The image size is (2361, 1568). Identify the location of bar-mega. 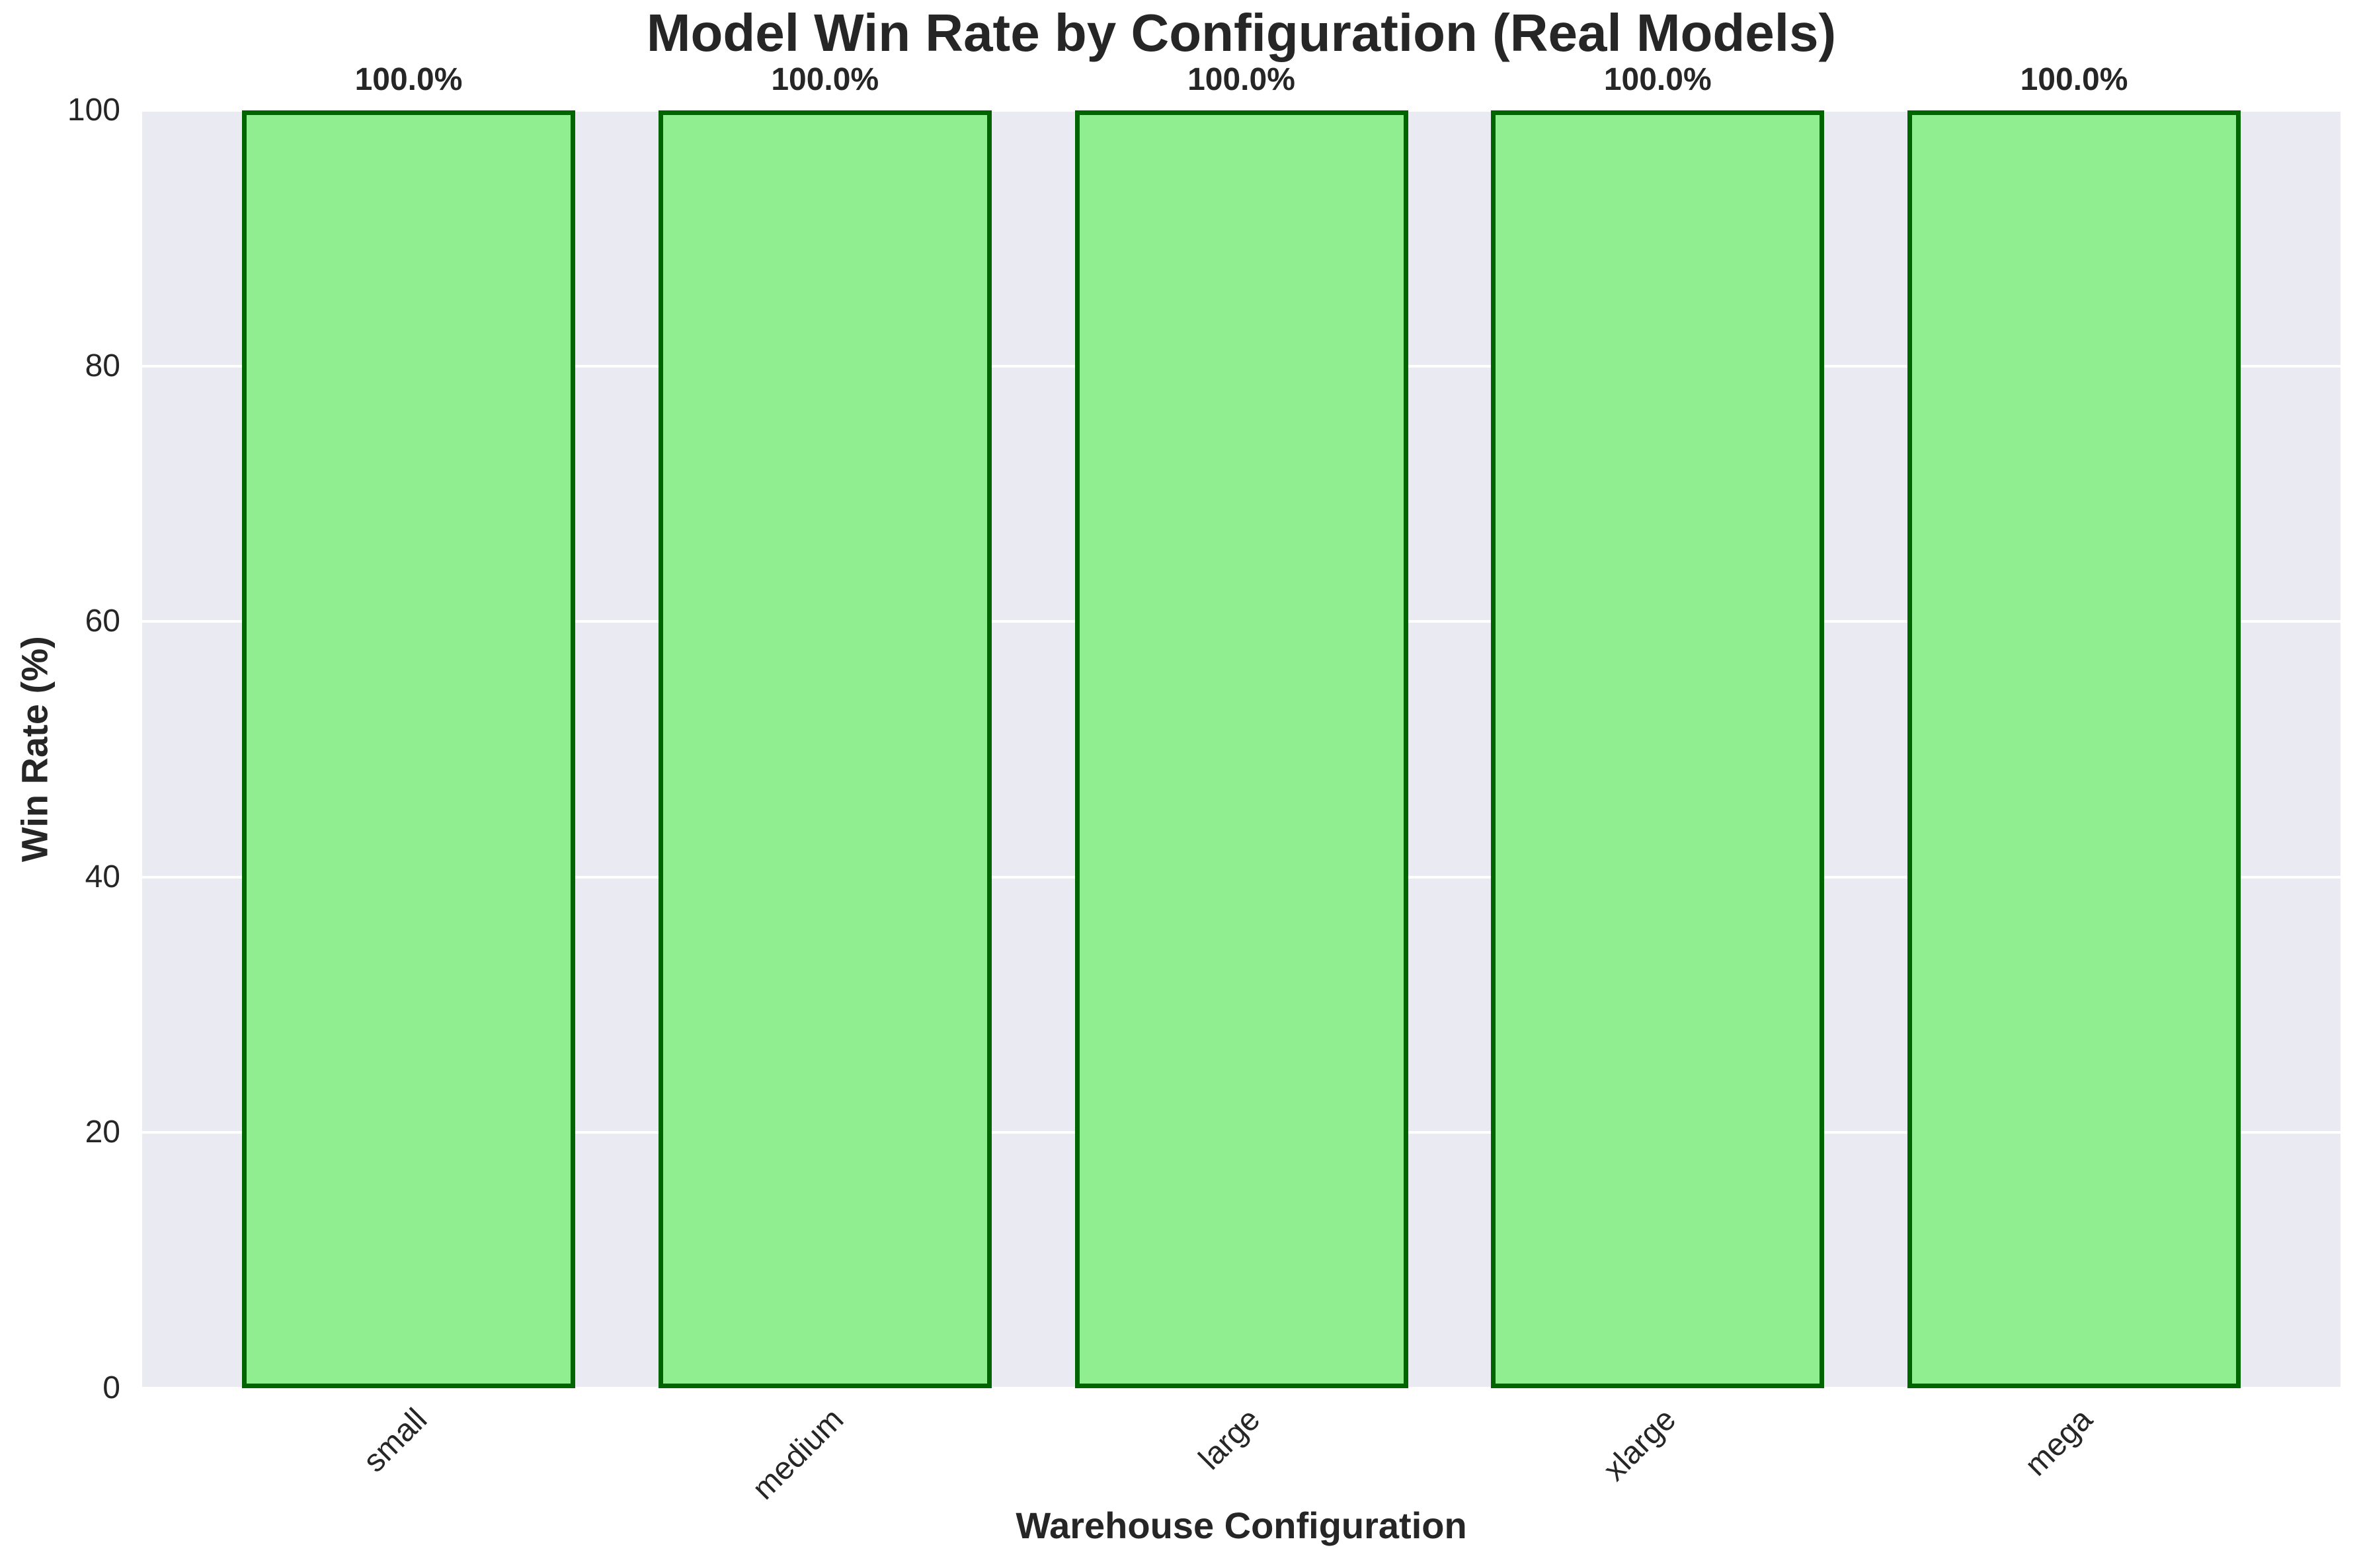
(2074, 749).